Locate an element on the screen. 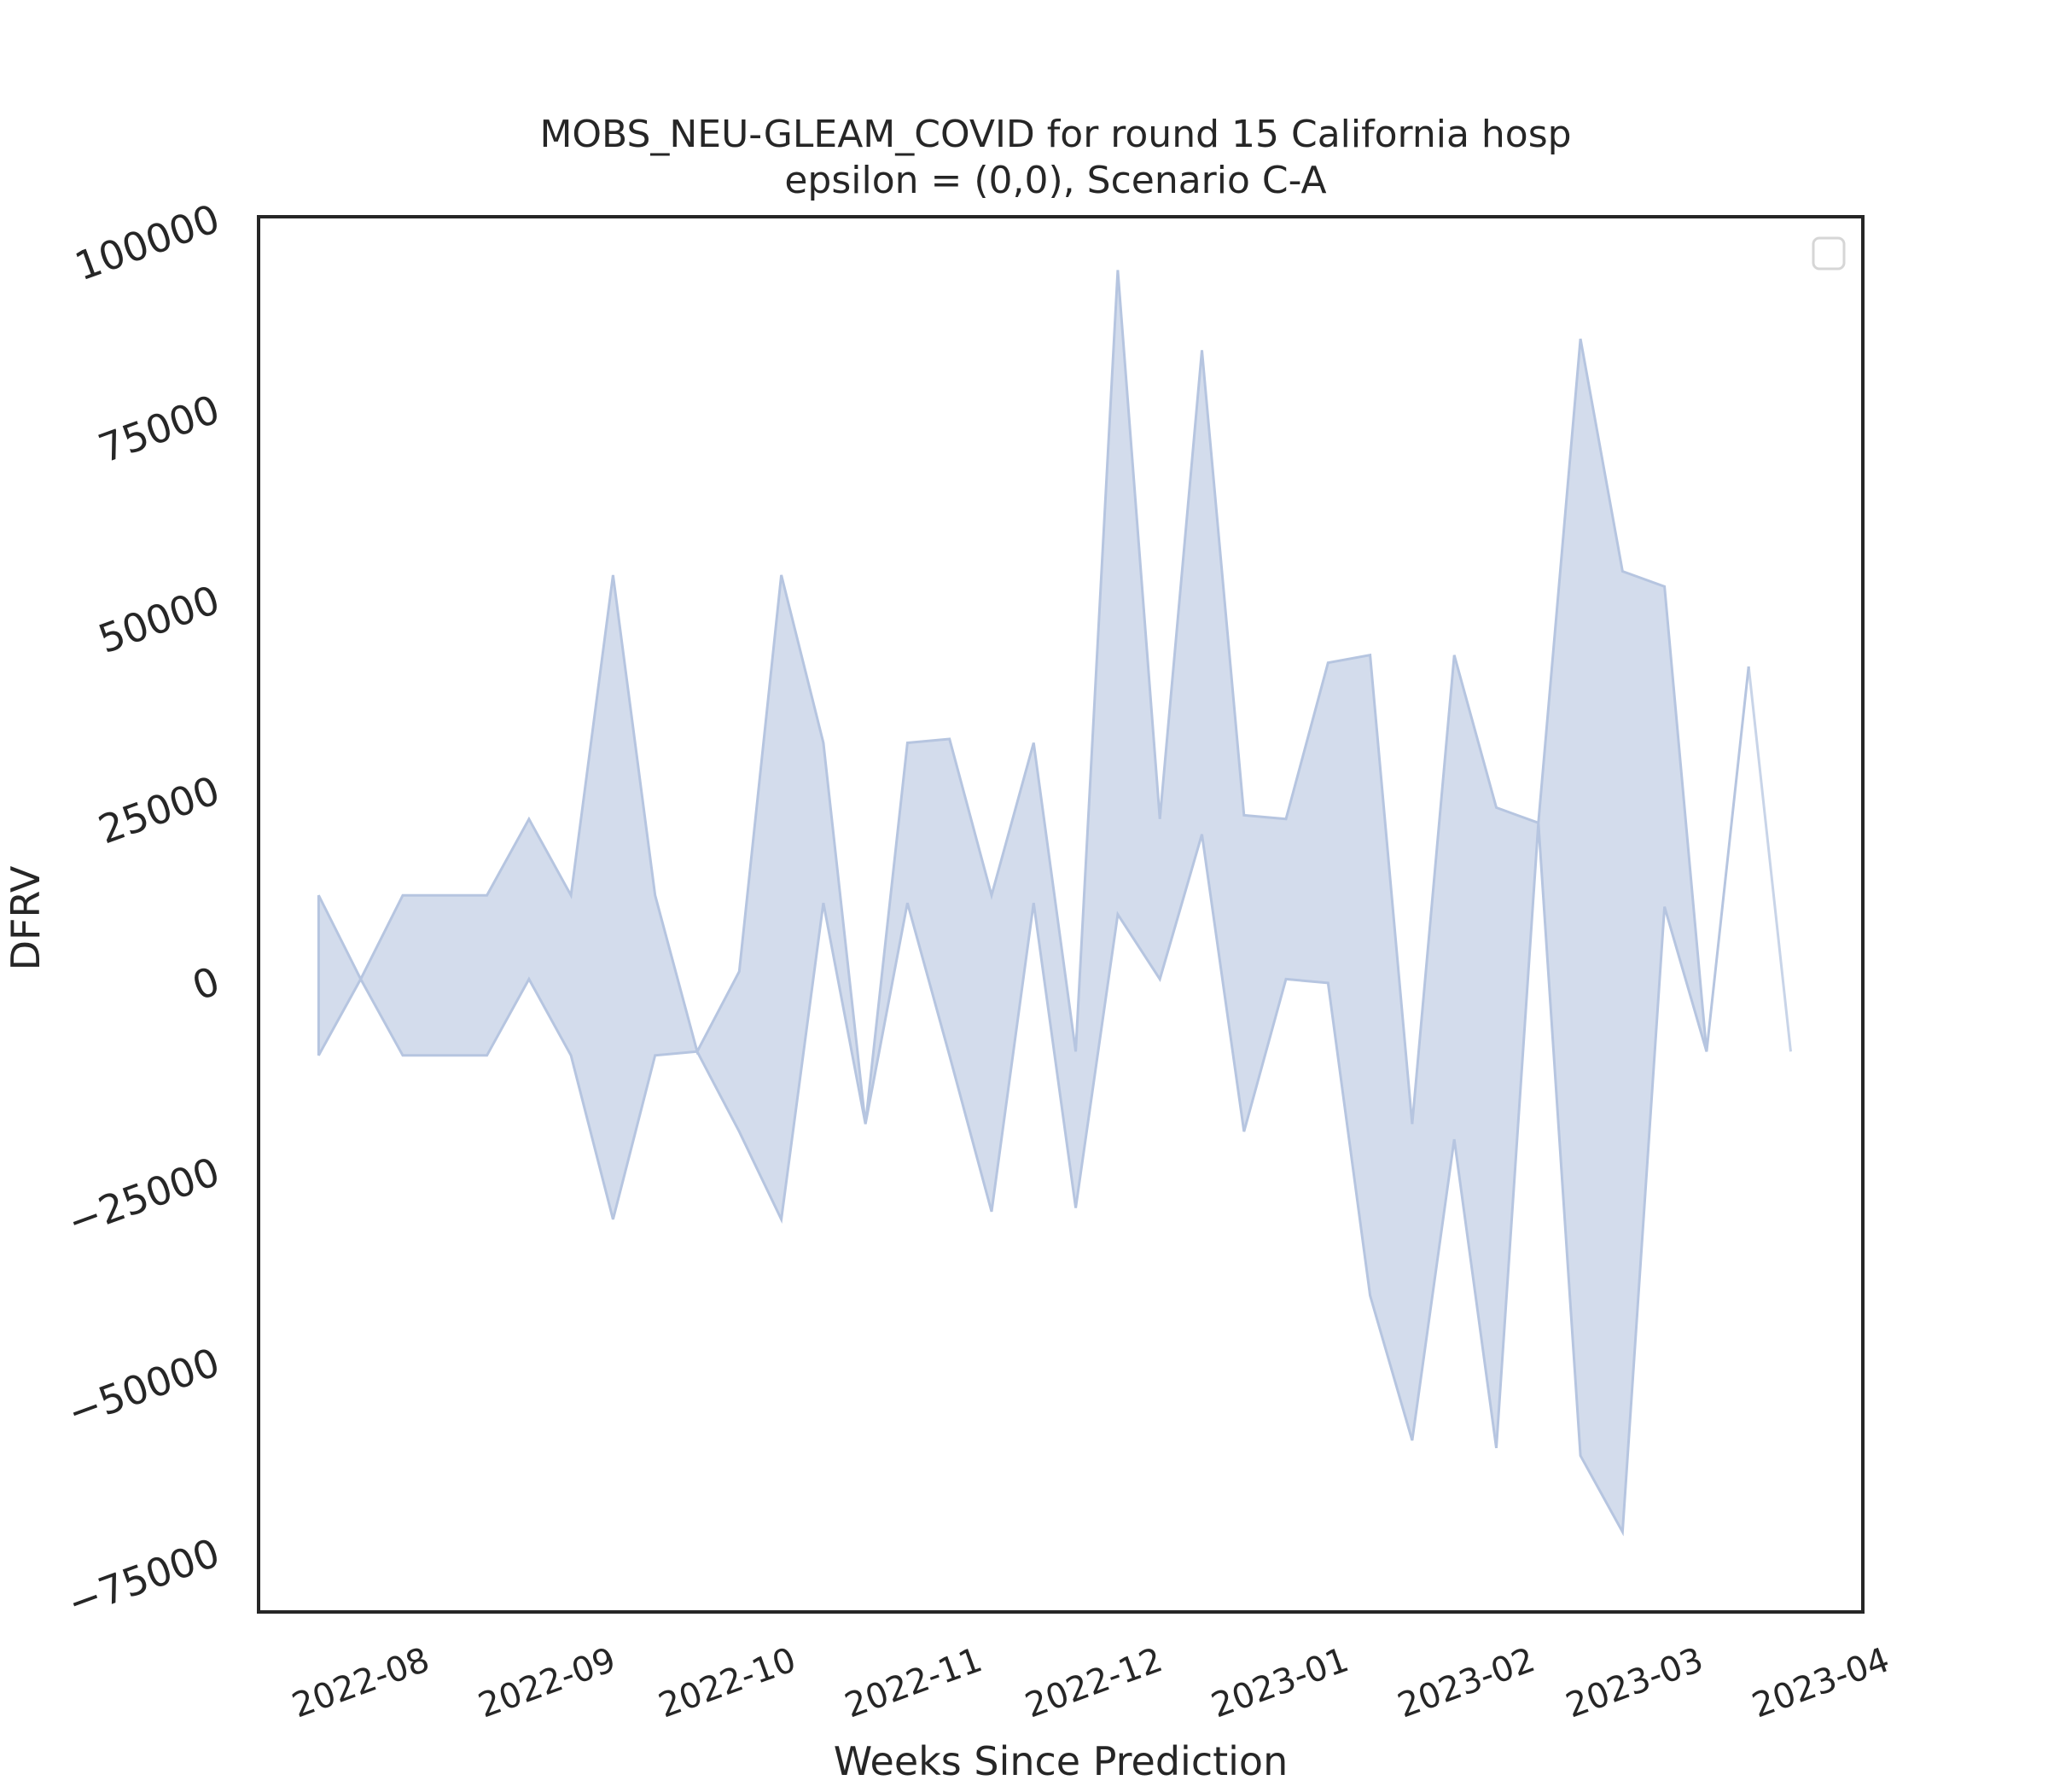  y-tick-label: 0 is located at coordinates (205, 983).